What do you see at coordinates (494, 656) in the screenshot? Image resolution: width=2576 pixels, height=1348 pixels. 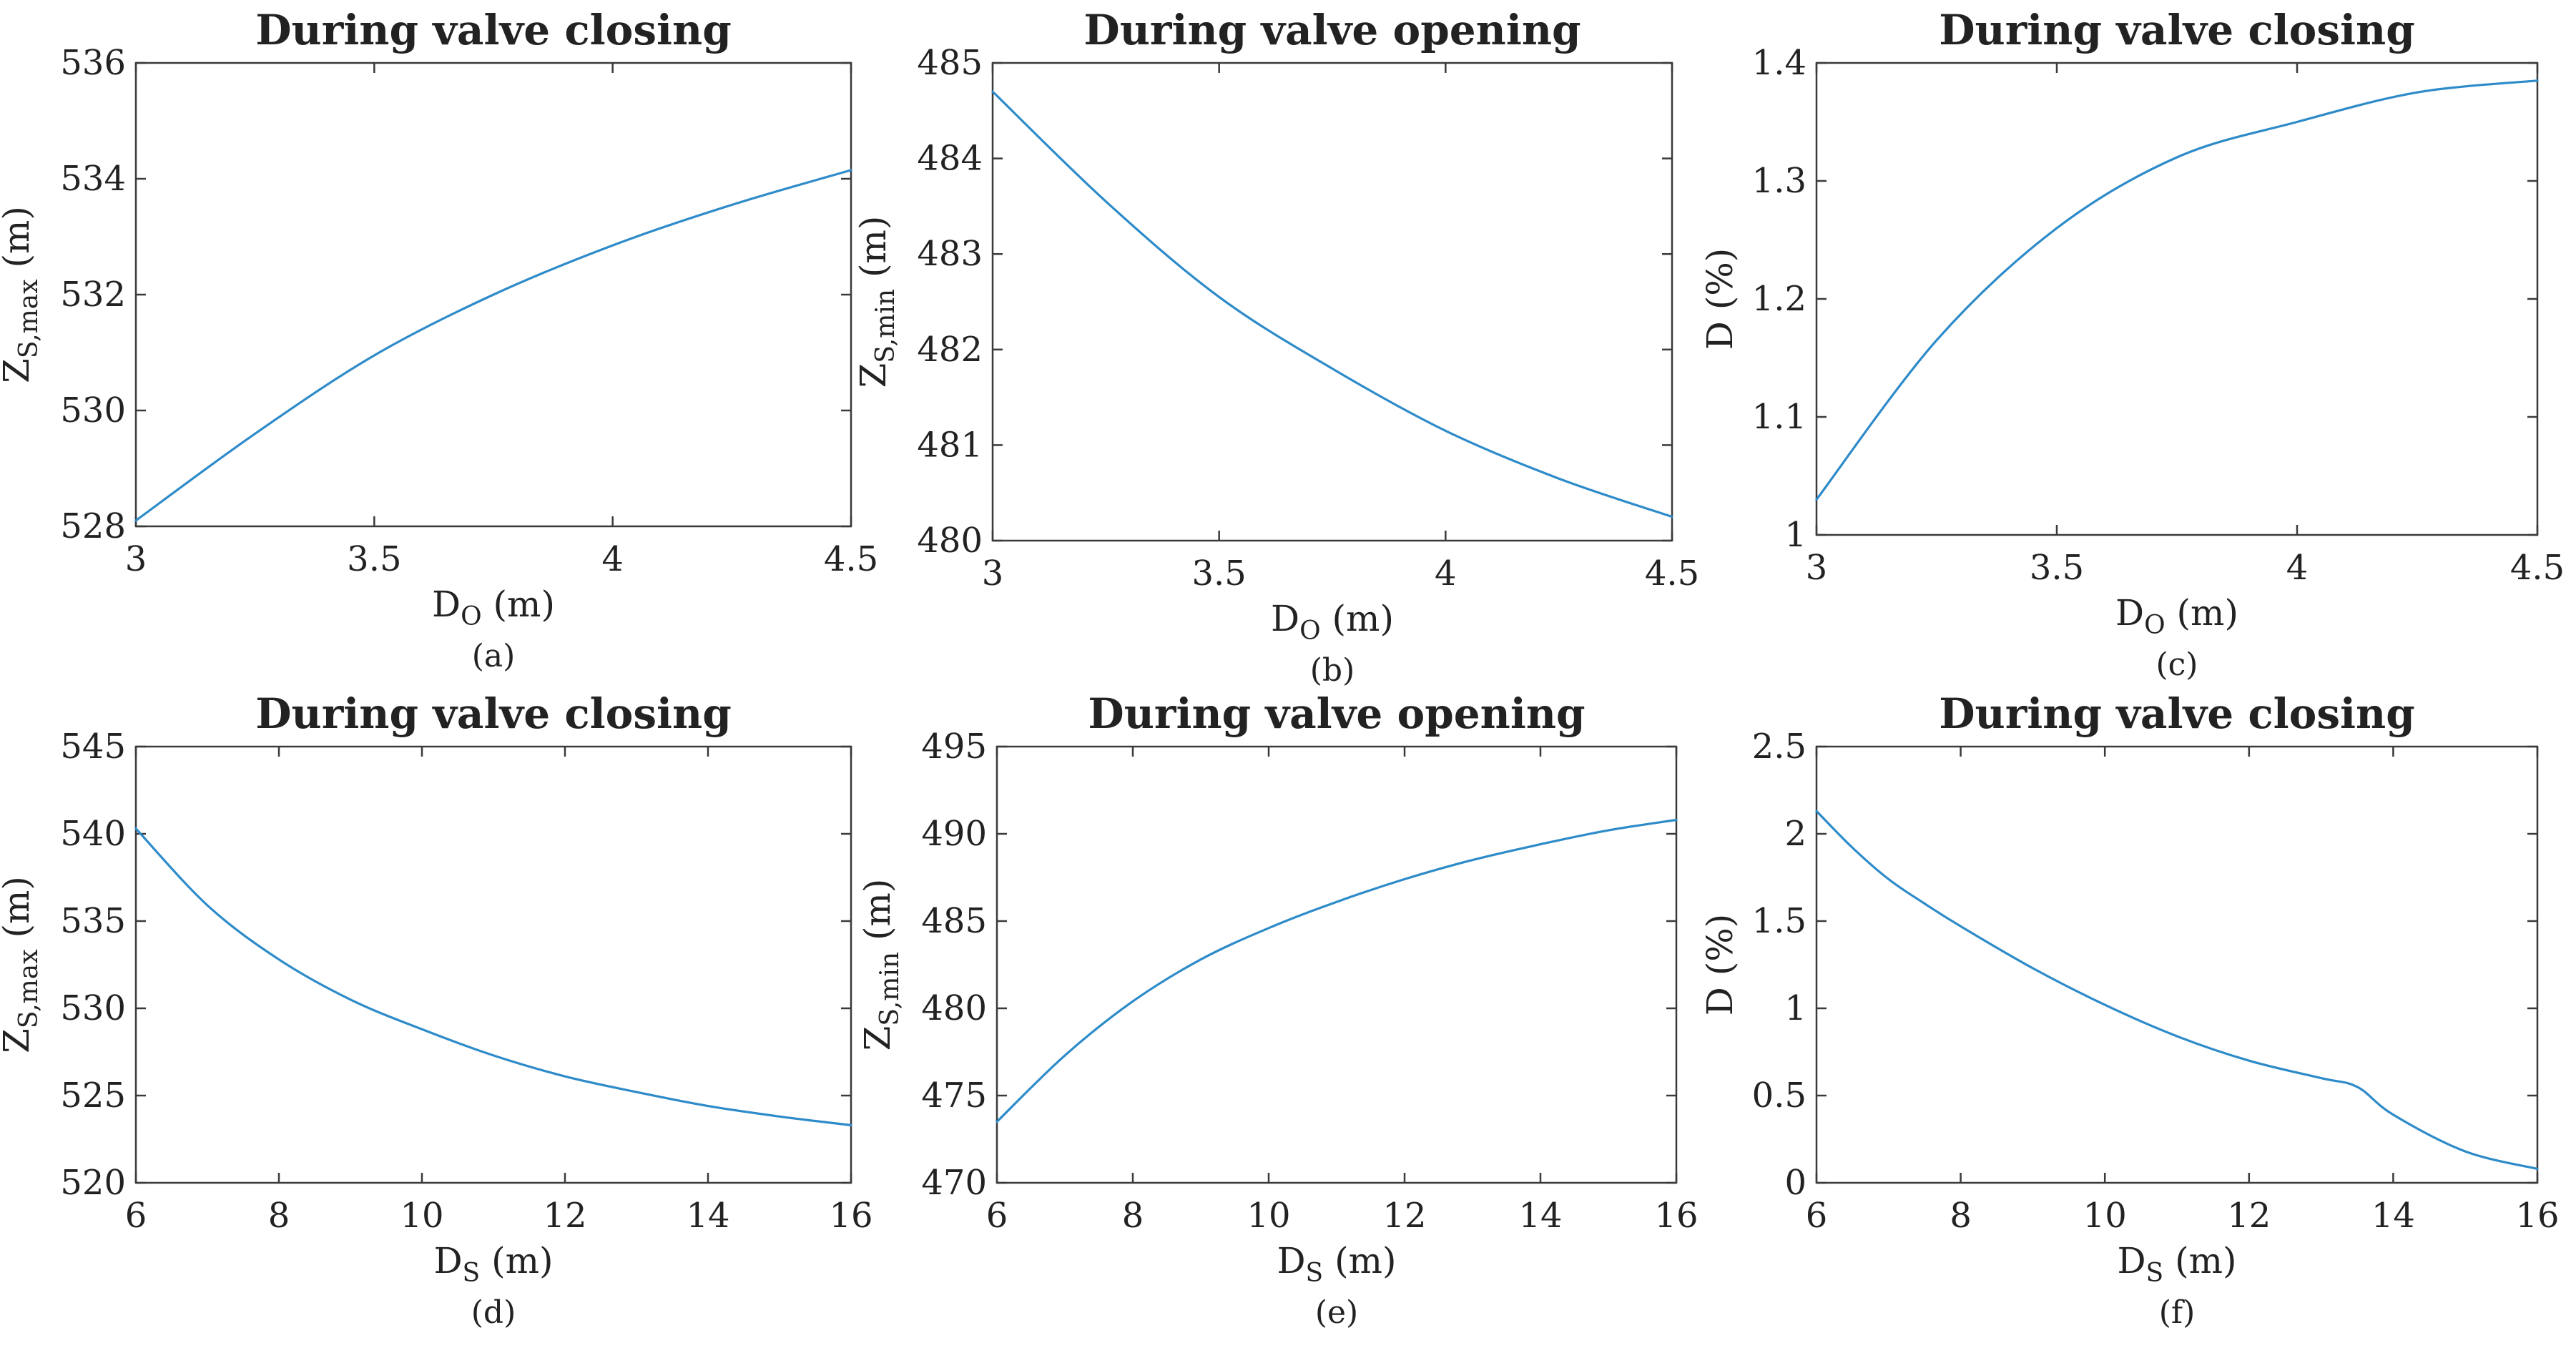 I see `panel-caption: (a)` at bounding box center [494, 656].